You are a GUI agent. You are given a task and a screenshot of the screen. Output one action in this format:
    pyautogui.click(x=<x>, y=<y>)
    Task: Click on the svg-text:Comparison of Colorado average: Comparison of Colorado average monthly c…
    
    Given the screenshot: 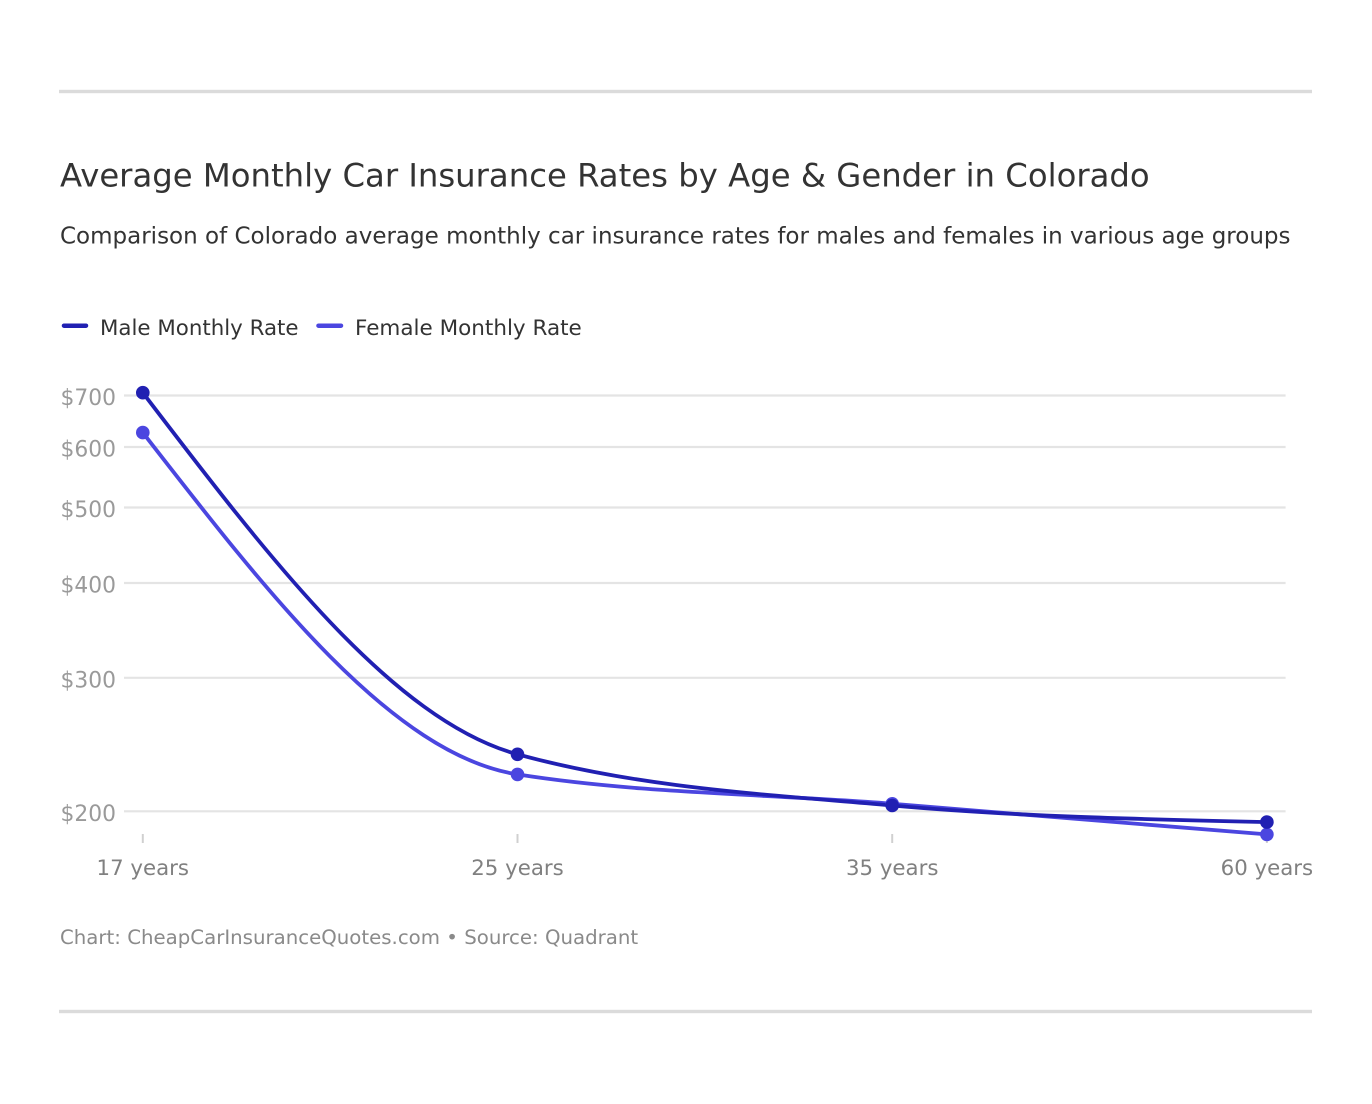 What is the action you would take?
    pyautogui.click(x=675, y=237)
    